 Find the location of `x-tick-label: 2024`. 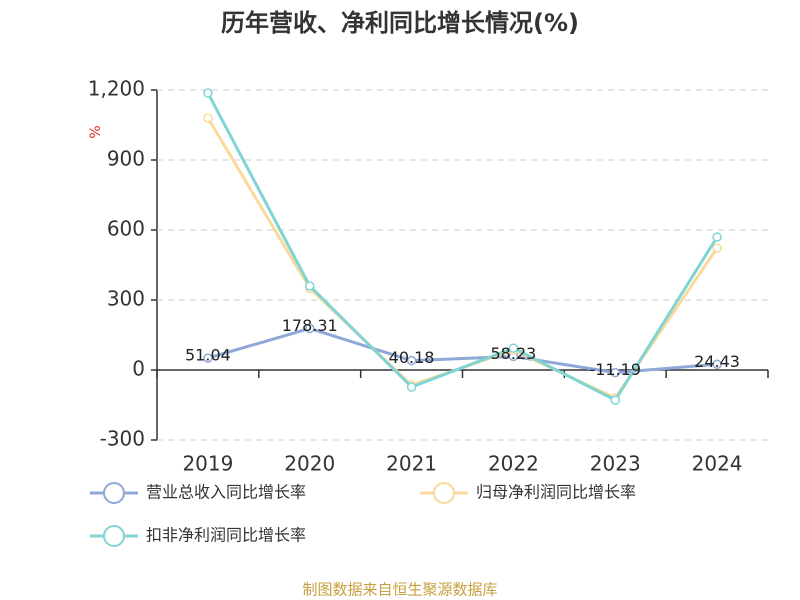

x-tick-label: 2024 is located at coordinates (717, 464).